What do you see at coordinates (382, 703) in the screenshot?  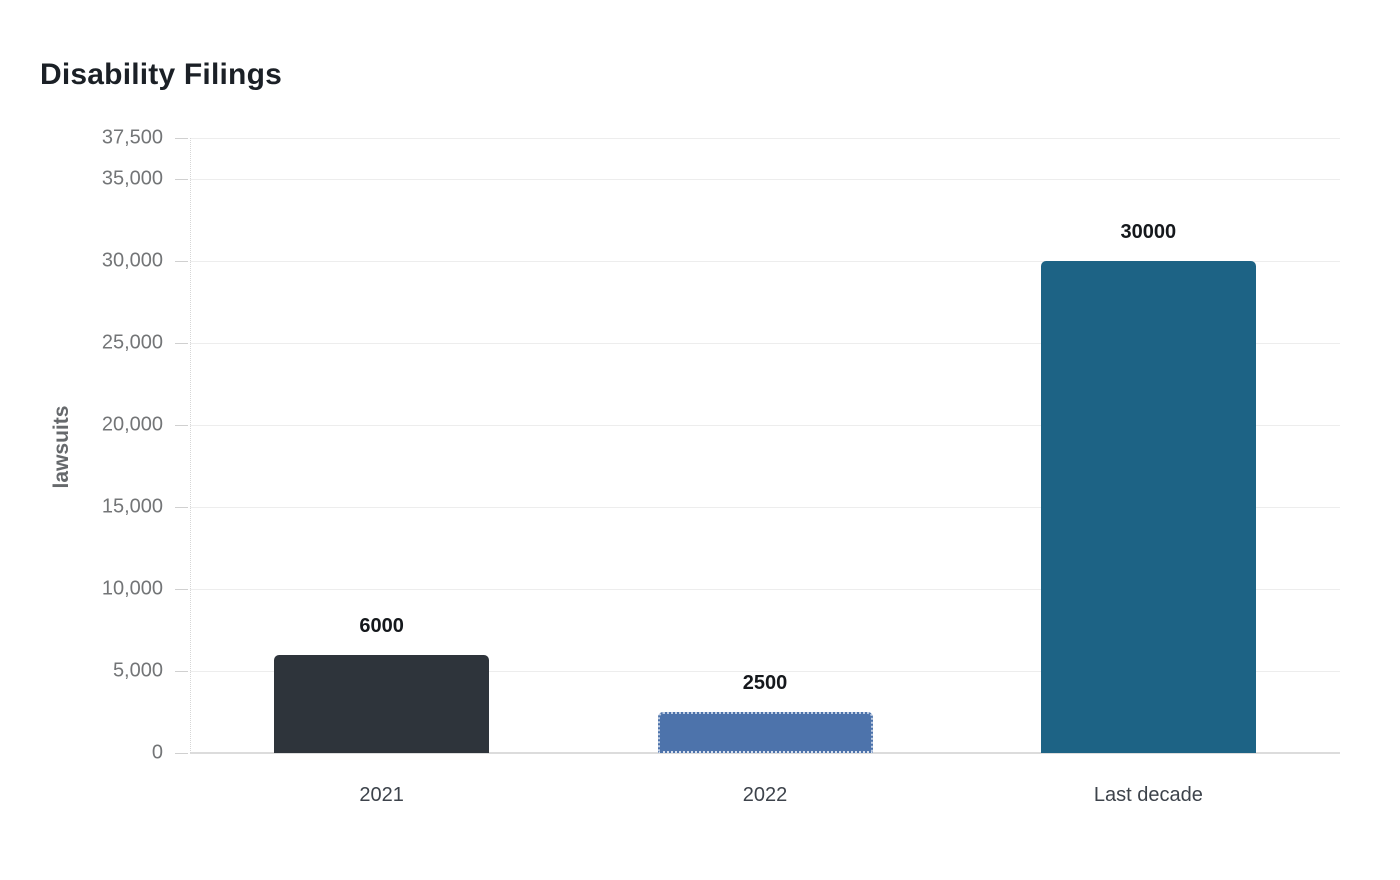 I see `bar-2021` at bounding box center [382, 703].